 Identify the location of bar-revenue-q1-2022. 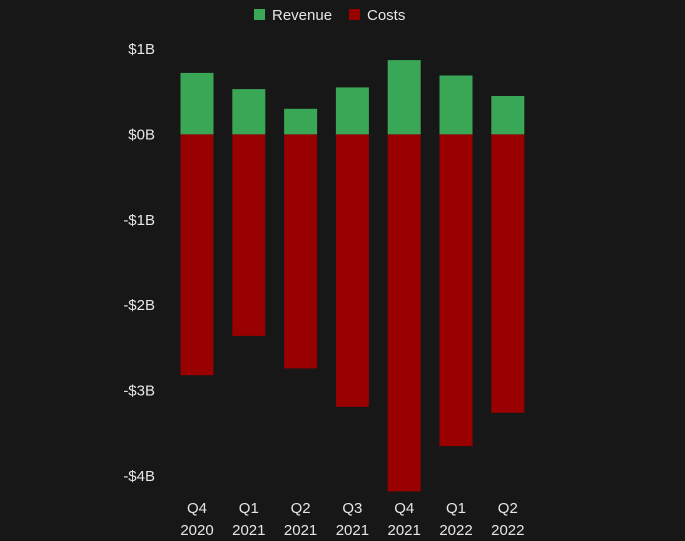
(456, 105).